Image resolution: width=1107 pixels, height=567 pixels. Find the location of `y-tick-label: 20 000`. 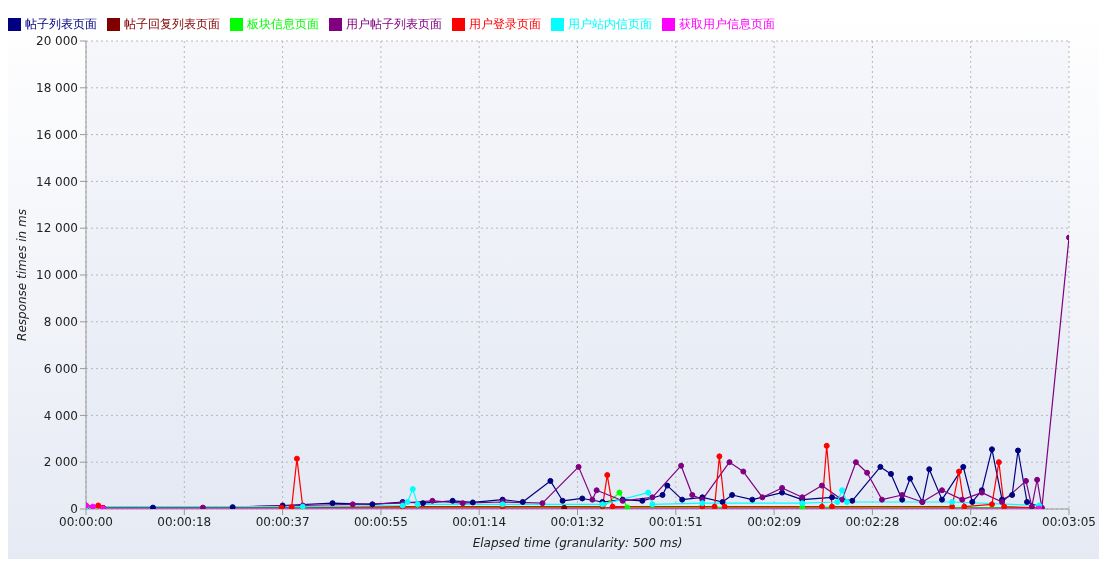

y-tick-label: 20 000 is located at coordinates (57, 41).